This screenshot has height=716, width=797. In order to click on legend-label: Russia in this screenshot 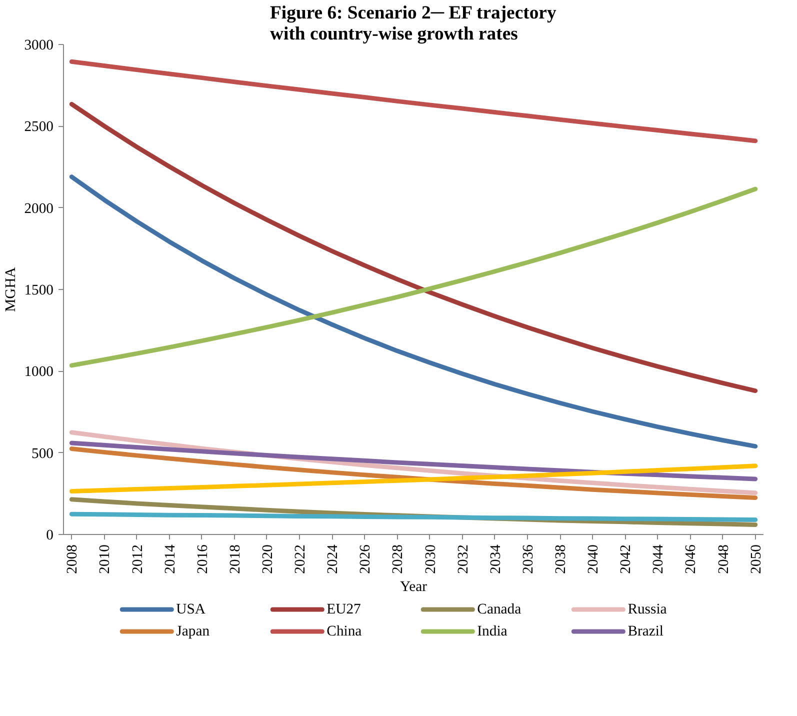, I will do `click(648, 610)`.